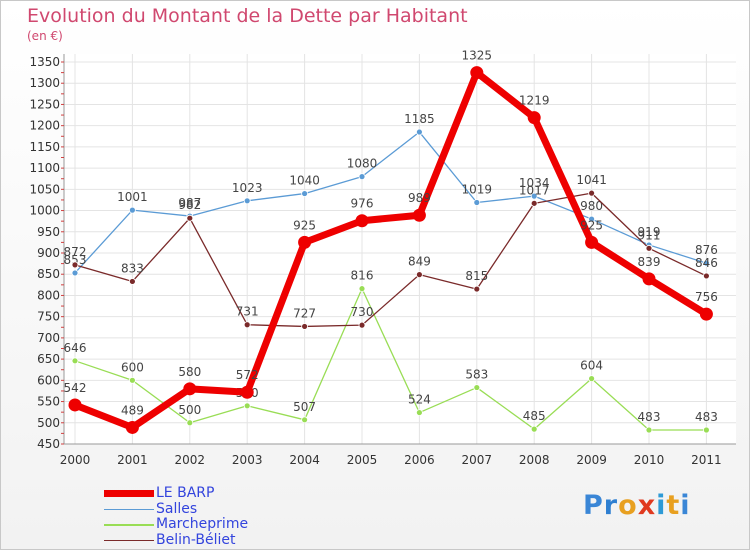 The height and width of the screenshot is (550, 750). What do you see at coordinates (189, 372) in the screenshot?
I see `data-label: 580` at bounding box center [189, 372].